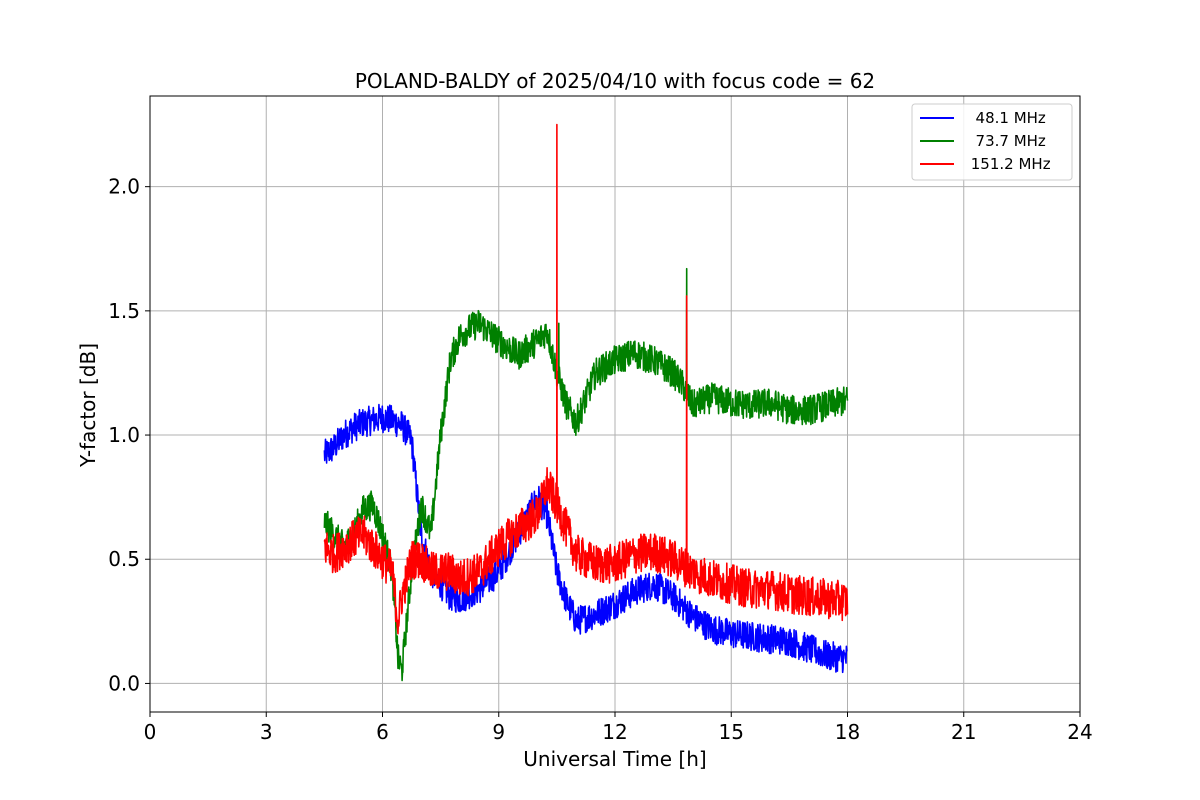  What do you see at coordinates (382, 732) in the screenshot?
I see `x-tick-label: 6` at bounding box center [382, 732].